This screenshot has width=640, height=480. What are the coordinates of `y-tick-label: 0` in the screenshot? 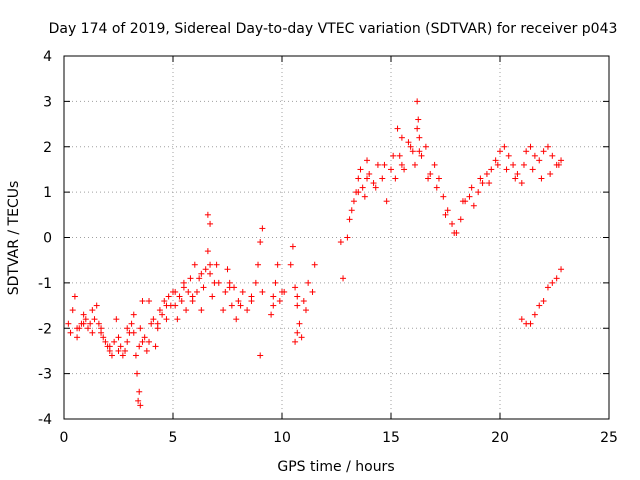 It's located at (47, 239).